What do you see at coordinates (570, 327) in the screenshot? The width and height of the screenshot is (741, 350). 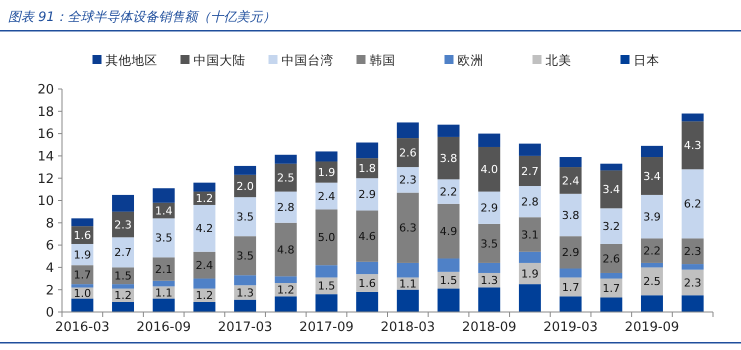 I see `x-tick-label: 2019-03` at bounding box center [570, 327].